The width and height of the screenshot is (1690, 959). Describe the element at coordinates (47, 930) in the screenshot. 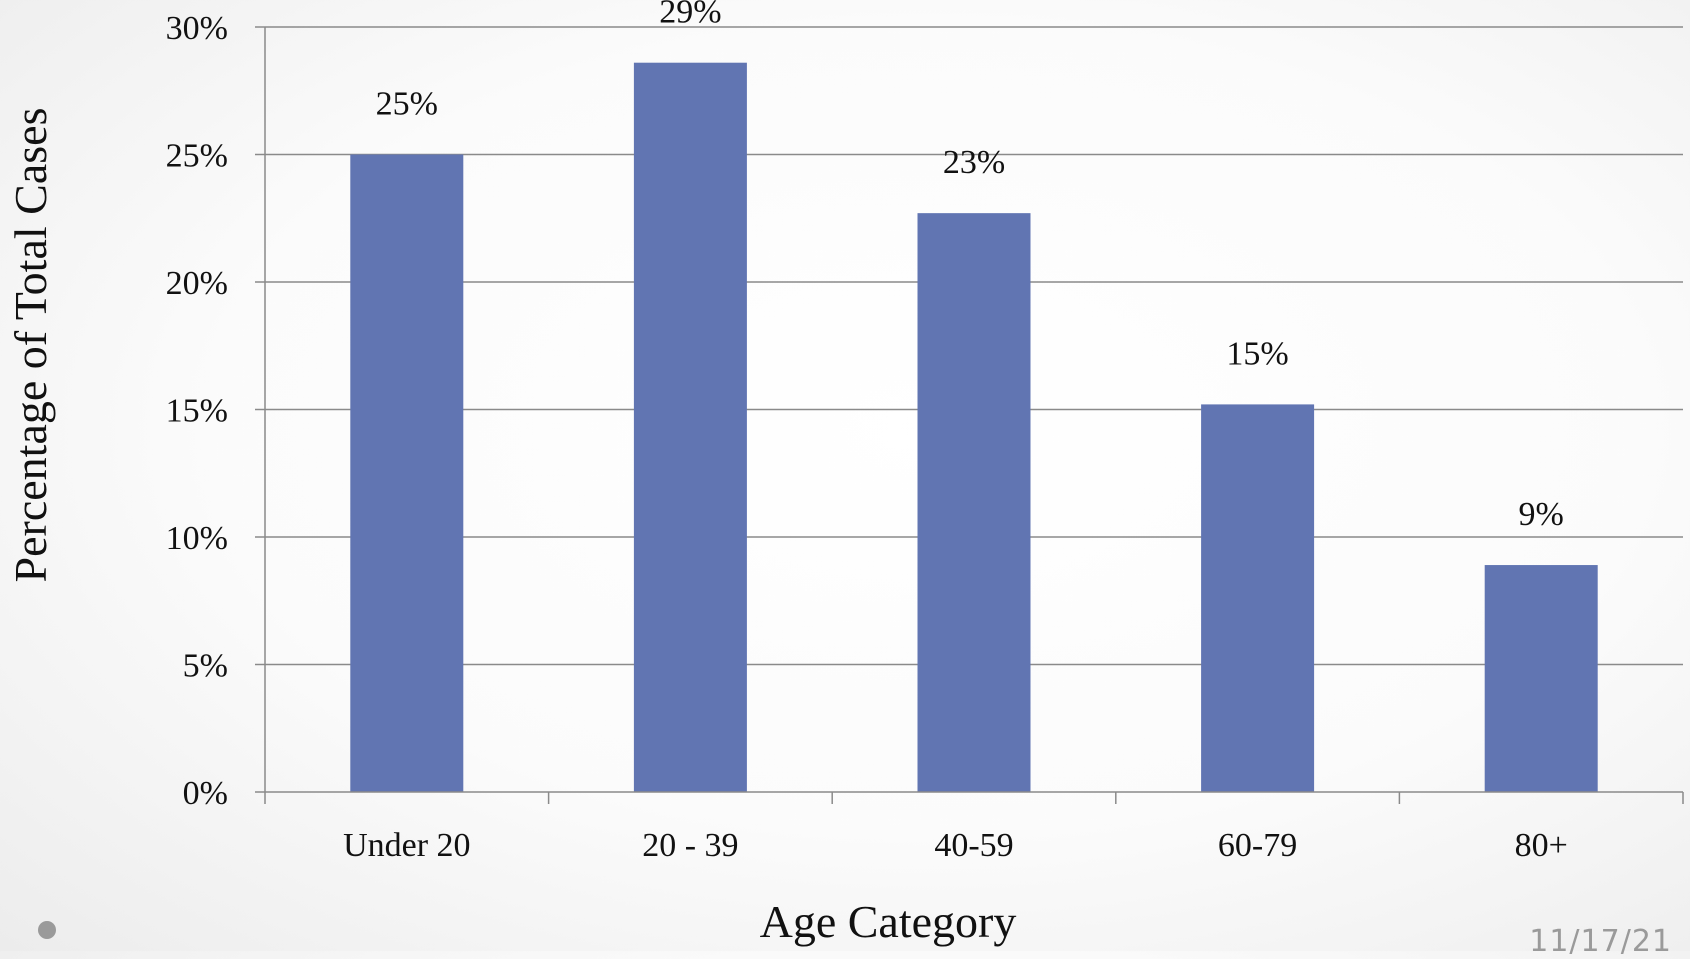

I see `slide-bullet-dot` at that location.